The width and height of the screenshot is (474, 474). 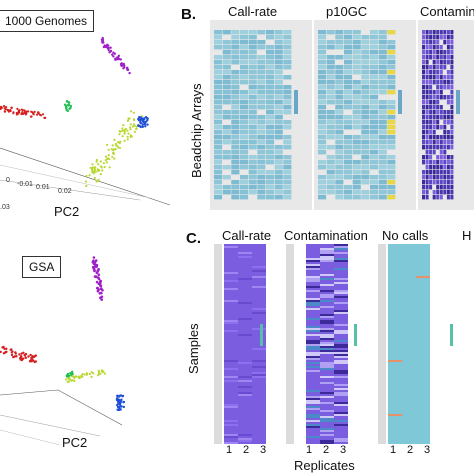 I want to click on pca-point-green, so click(x=72, y=374).